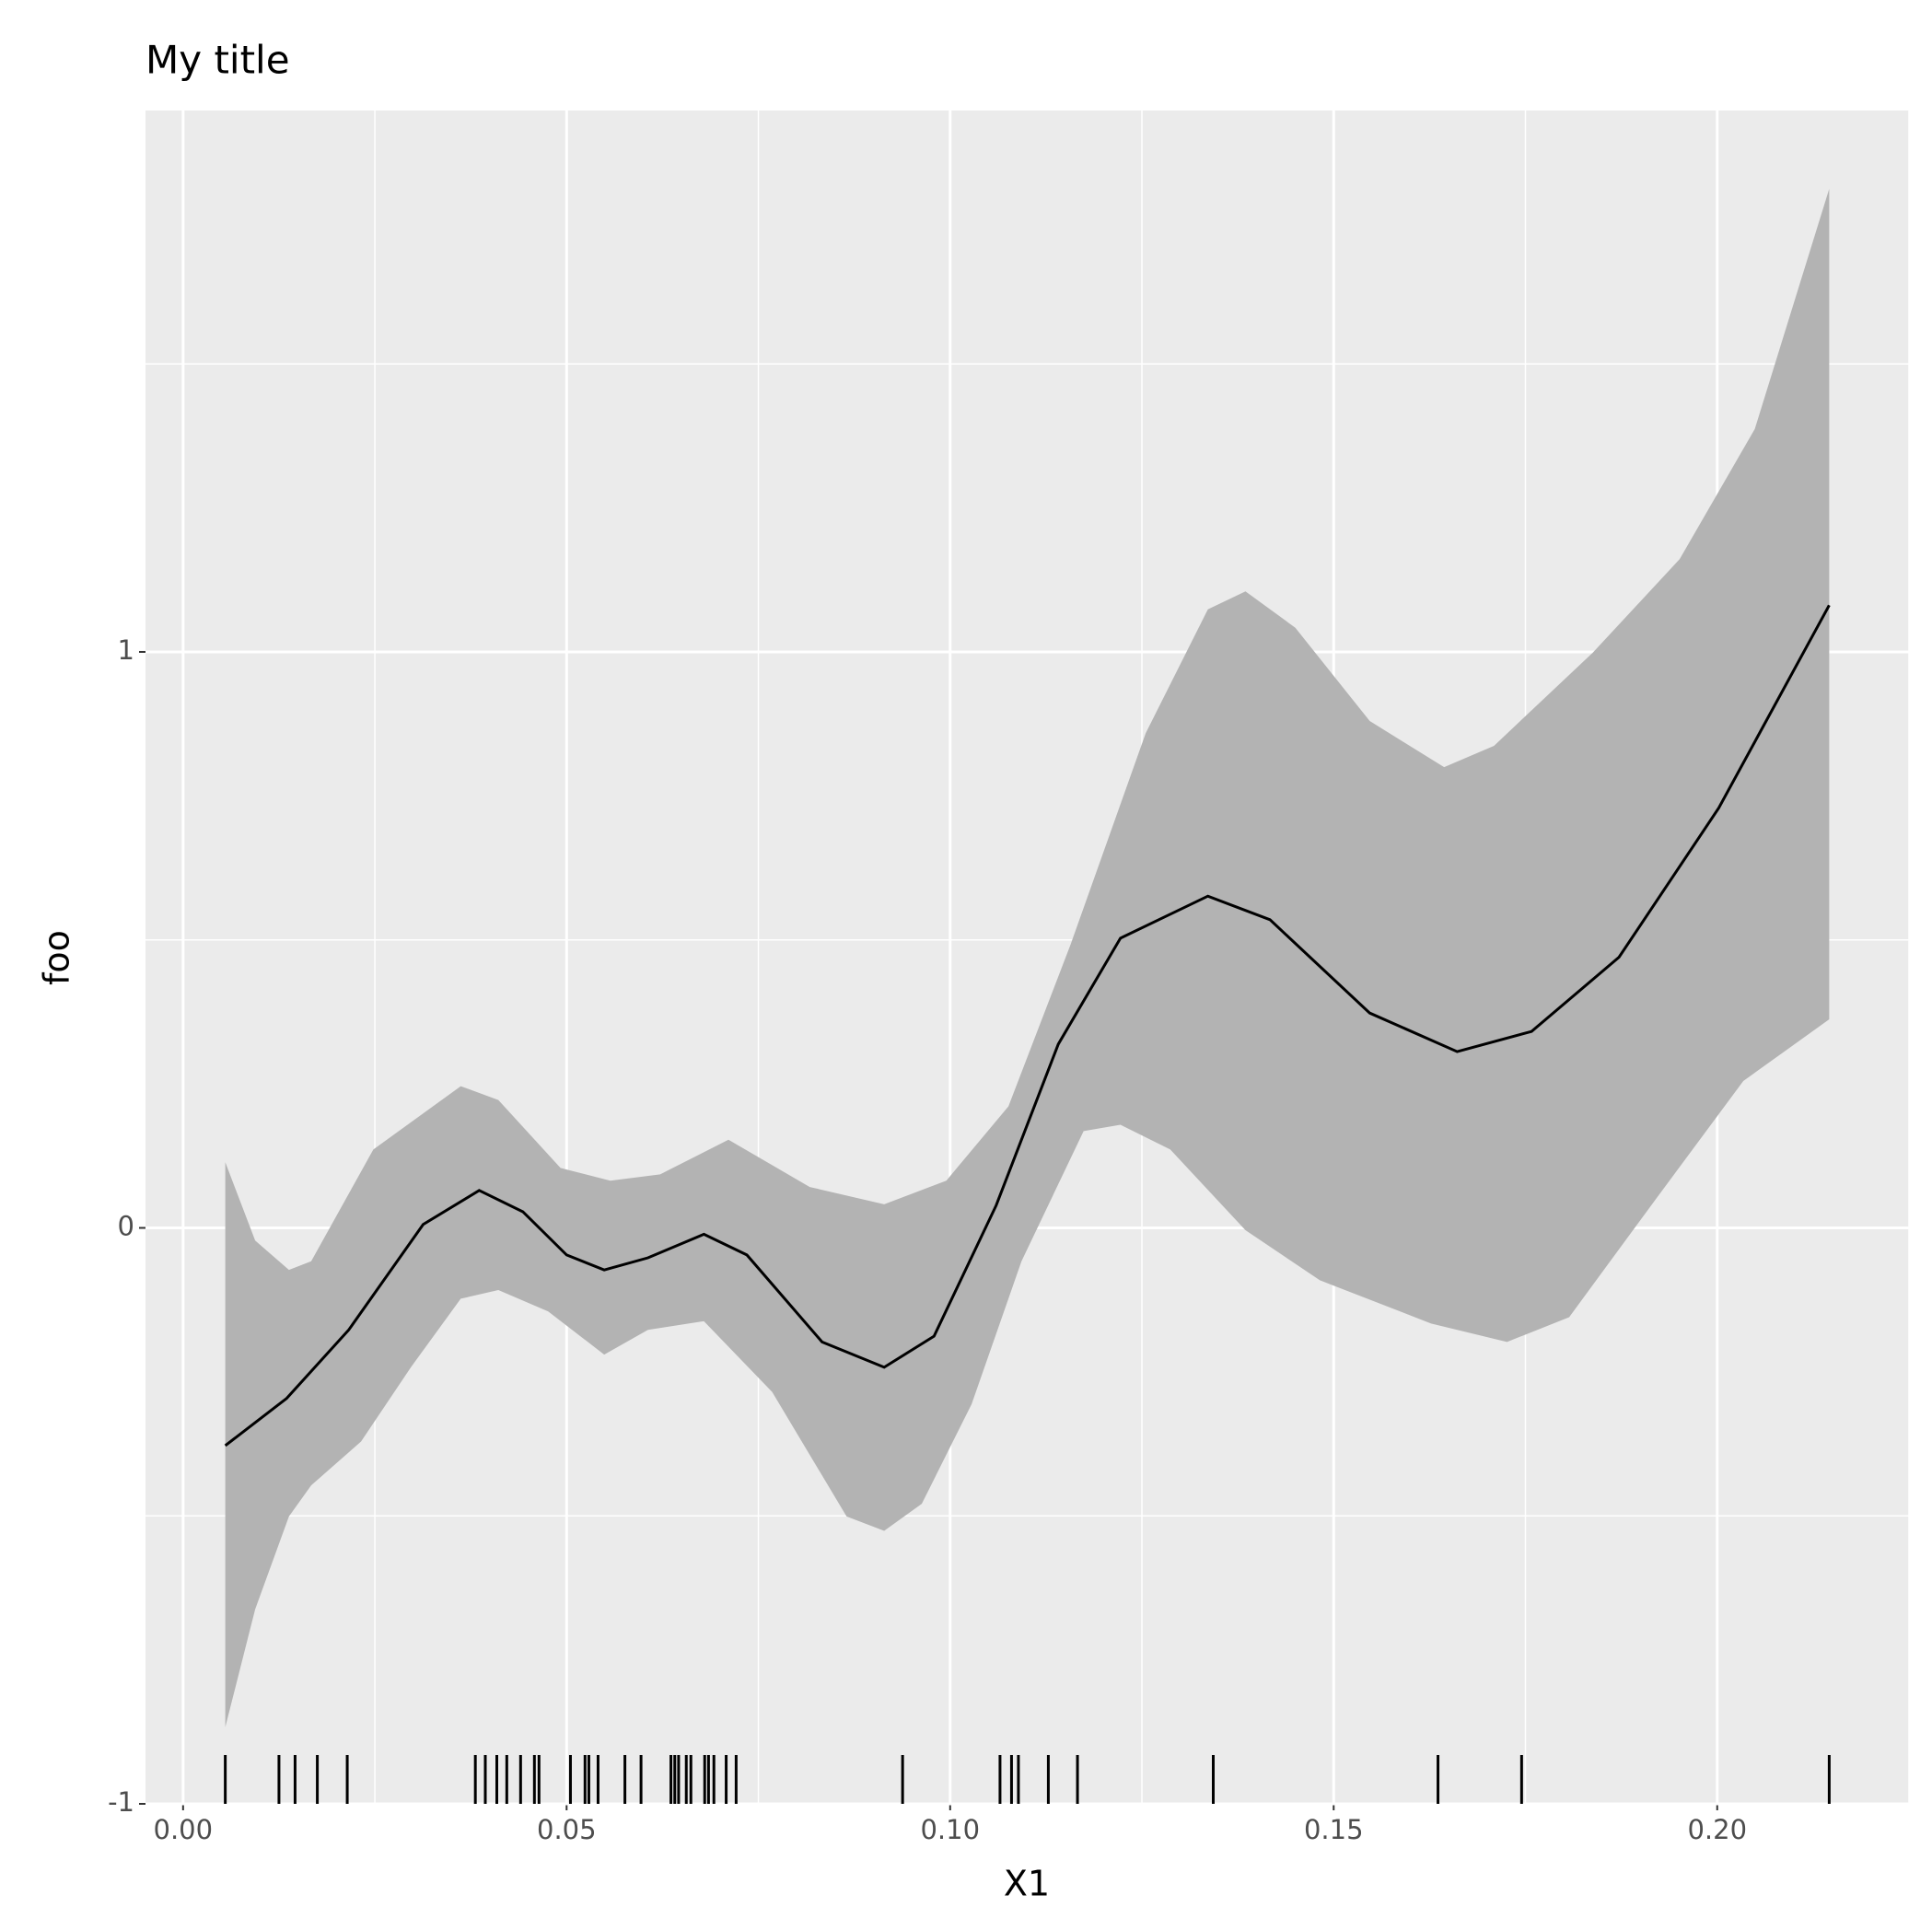 This screenshot has height=1930, width=1932. What do you see at coordinates (217, 60) in the screenshot?
I see `chart-title: My title` at bounding box center [217, 60].